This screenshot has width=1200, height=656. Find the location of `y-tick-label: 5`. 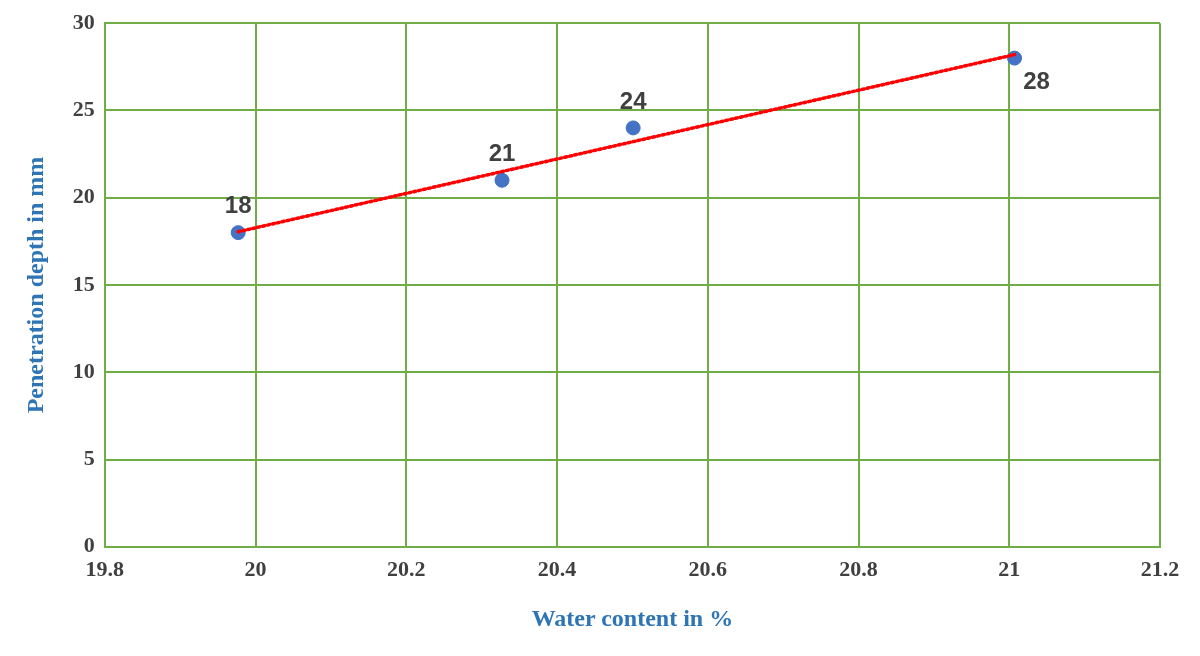

y-tick-label: 5 is located at coordinates (89, 458).